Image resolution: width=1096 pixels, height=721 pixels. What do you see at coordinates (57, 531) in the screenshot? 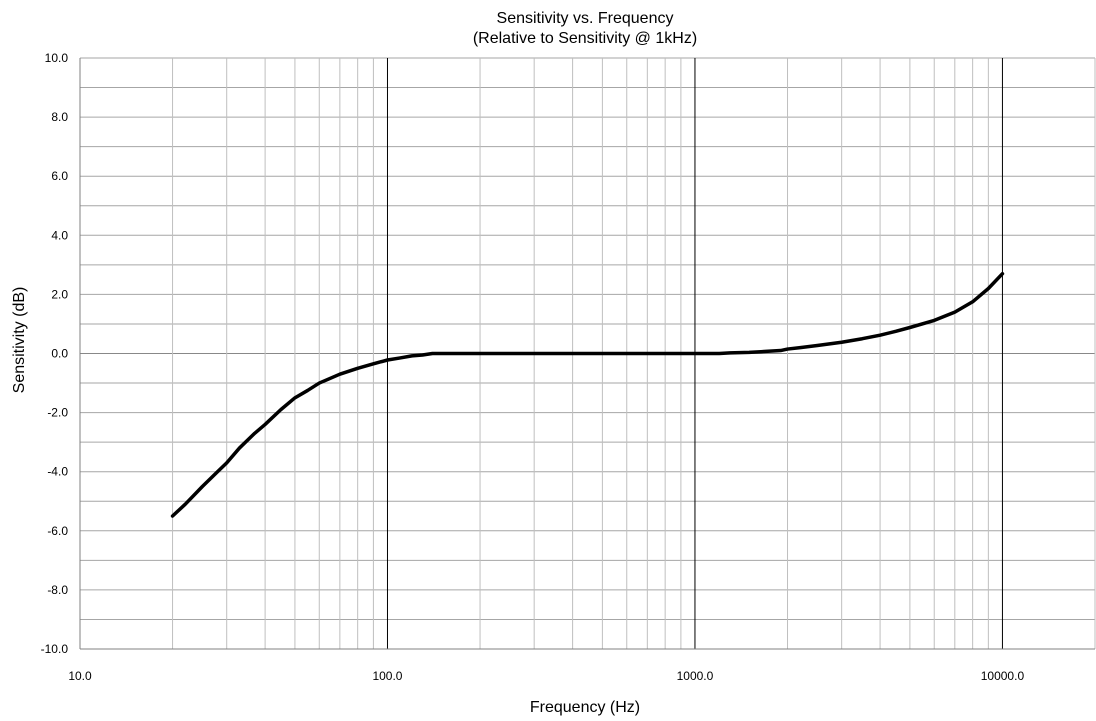
I see `y-tick-label: -6.0` at bounding box center [57, 531].